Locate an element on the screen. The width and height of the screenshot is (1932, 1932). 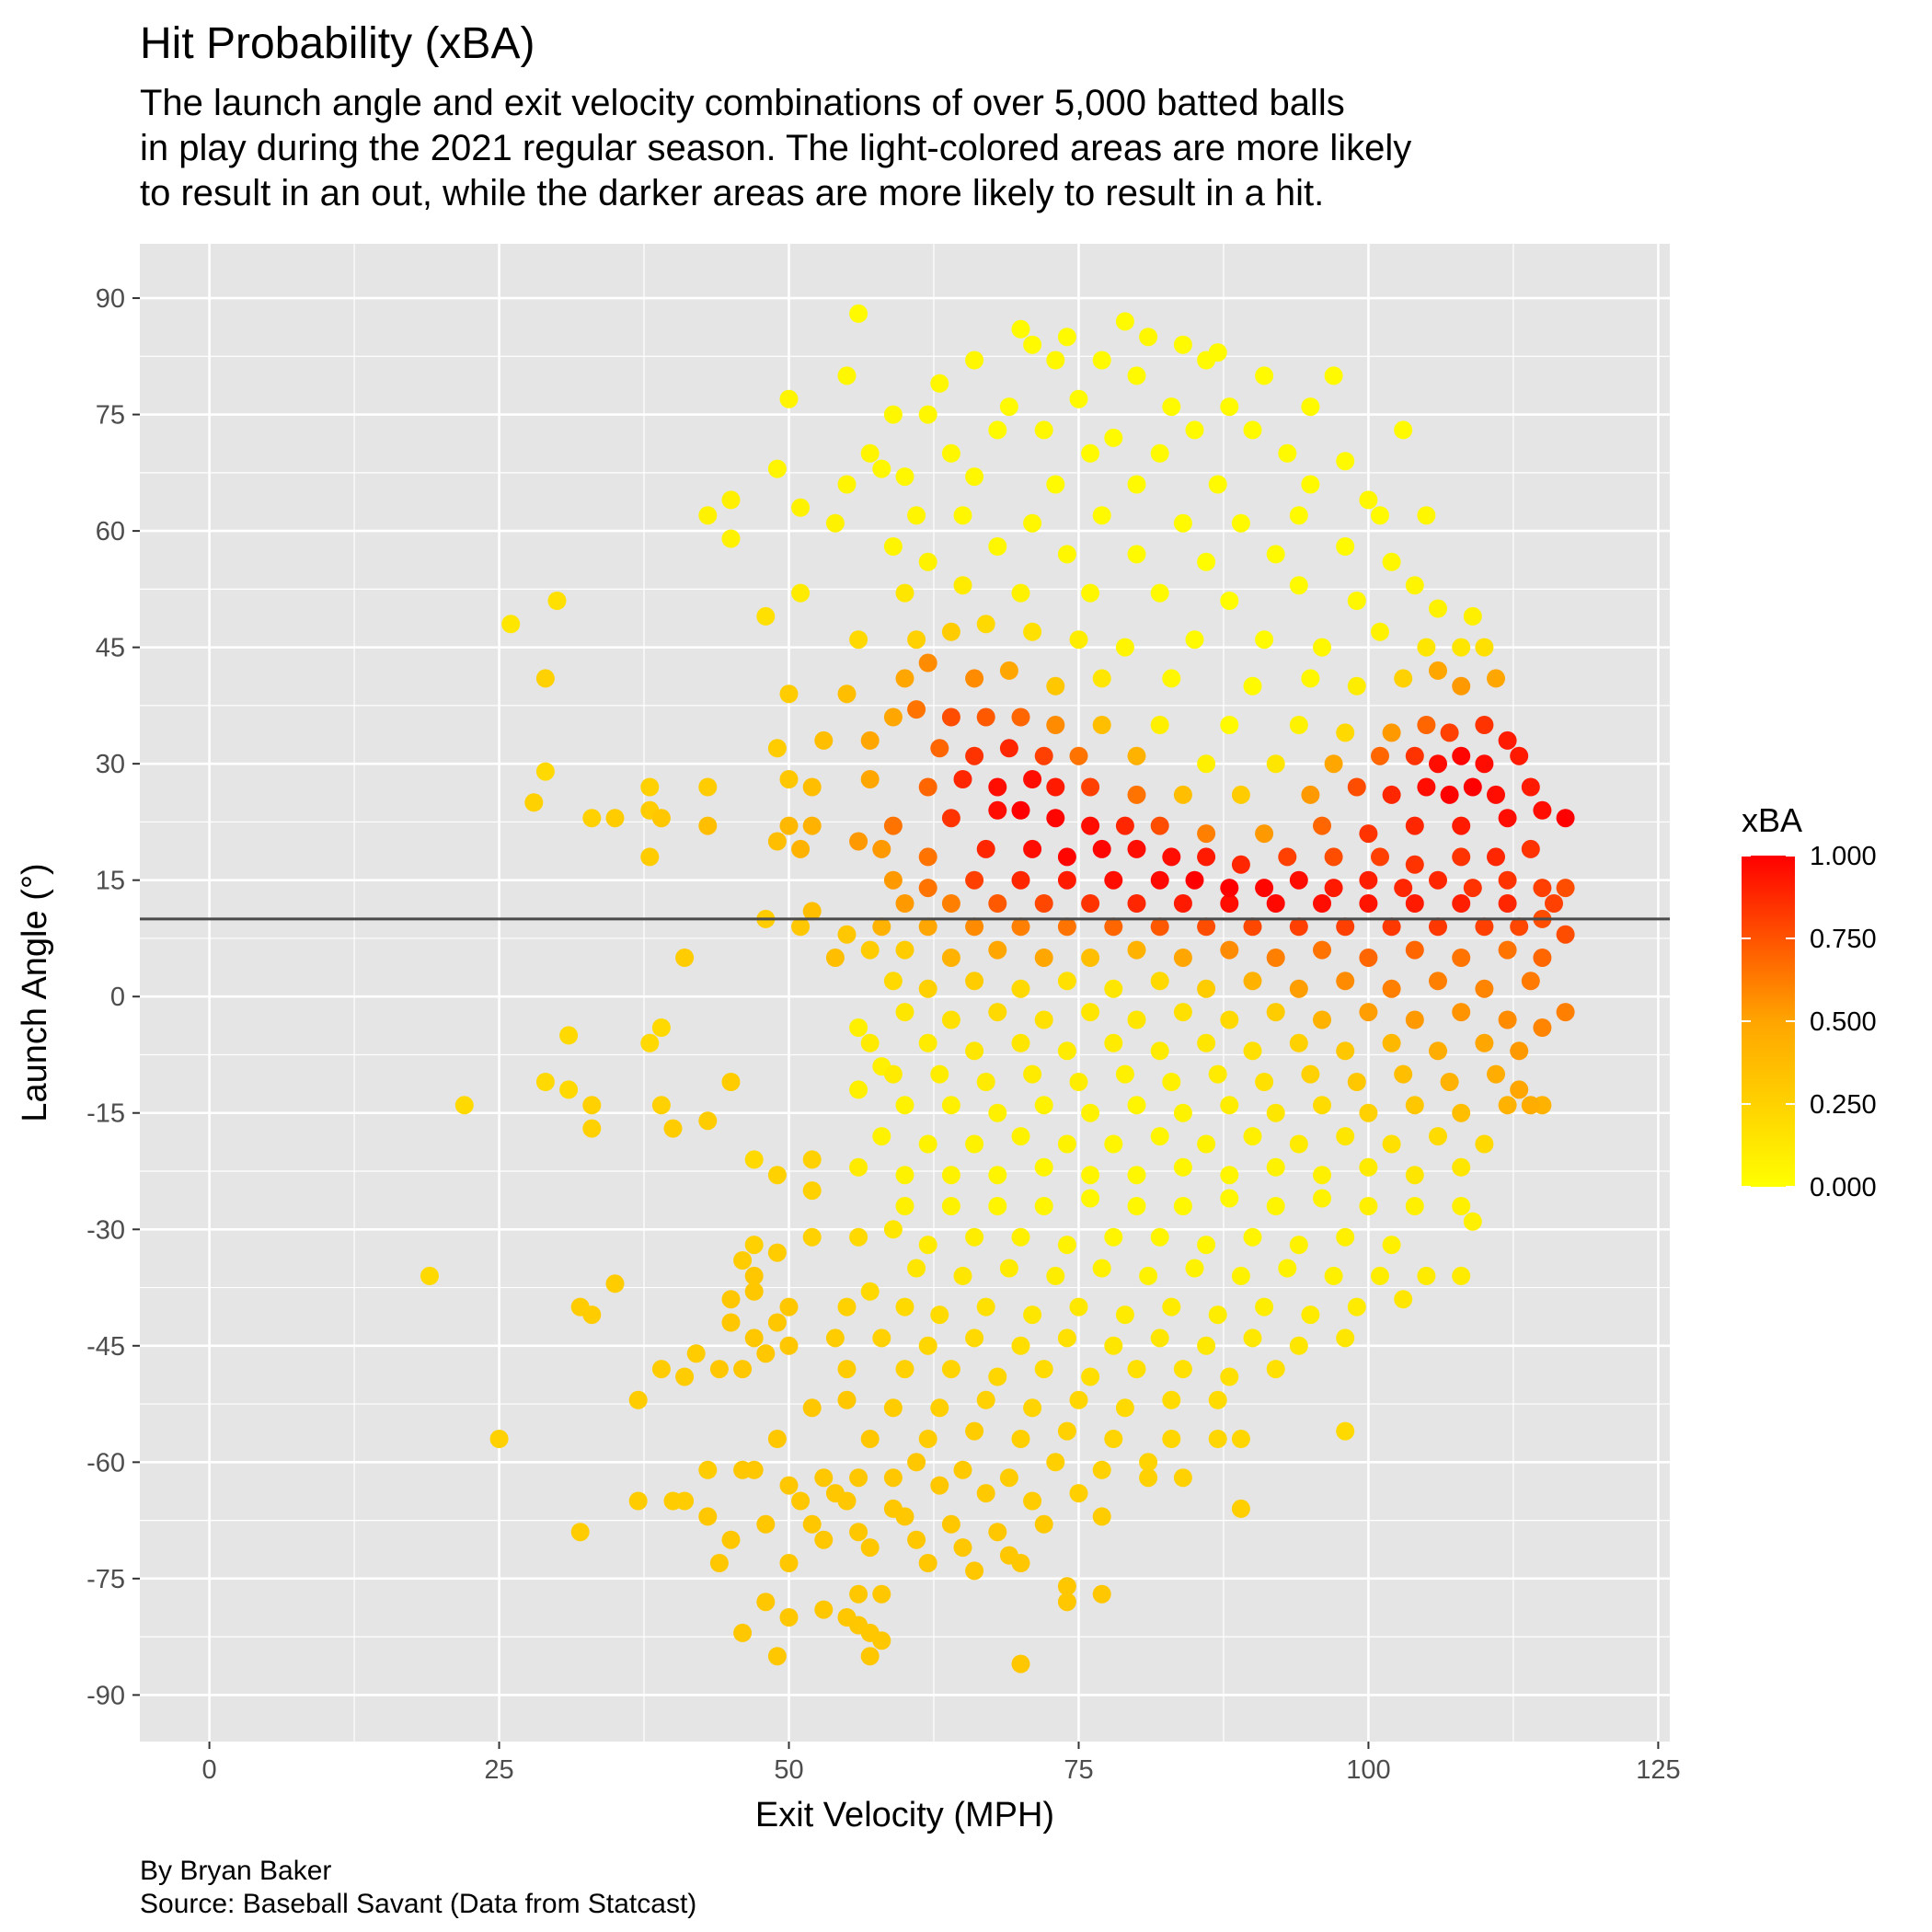
y-tick-label: 90 is located at coordinates (110, 299).